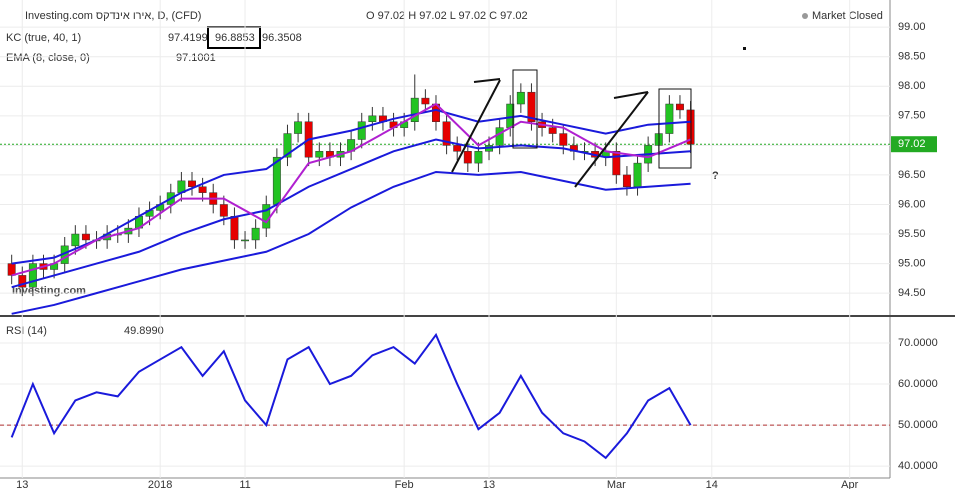 The image size is (955, 489). I want to click on indicator-name: EMA (8, close, 0), so click(48, 58).